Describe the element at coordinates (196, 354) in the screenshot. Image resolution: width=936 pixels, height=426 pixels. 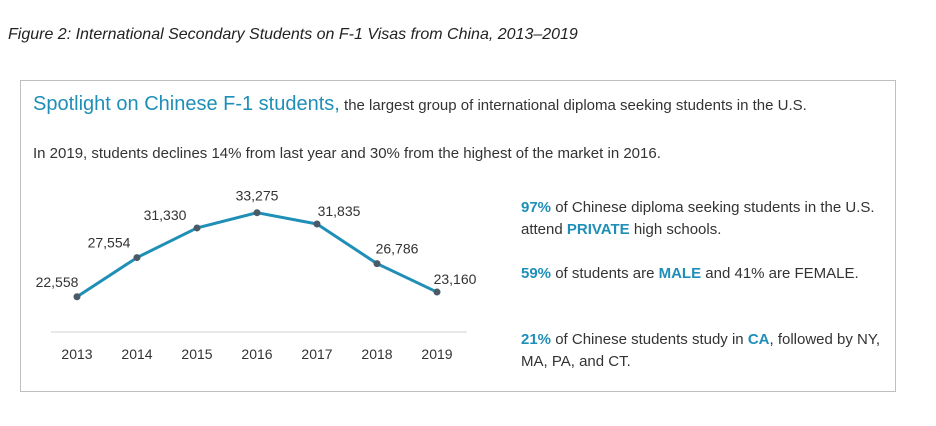
I see `x-tick-label: 2015` at that location.